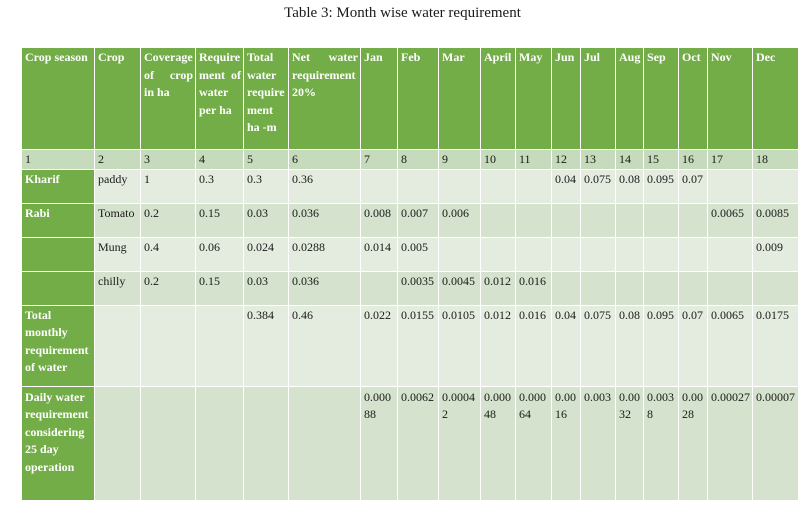  I want to click on table-cell: 0.0045, so click(459, 288).